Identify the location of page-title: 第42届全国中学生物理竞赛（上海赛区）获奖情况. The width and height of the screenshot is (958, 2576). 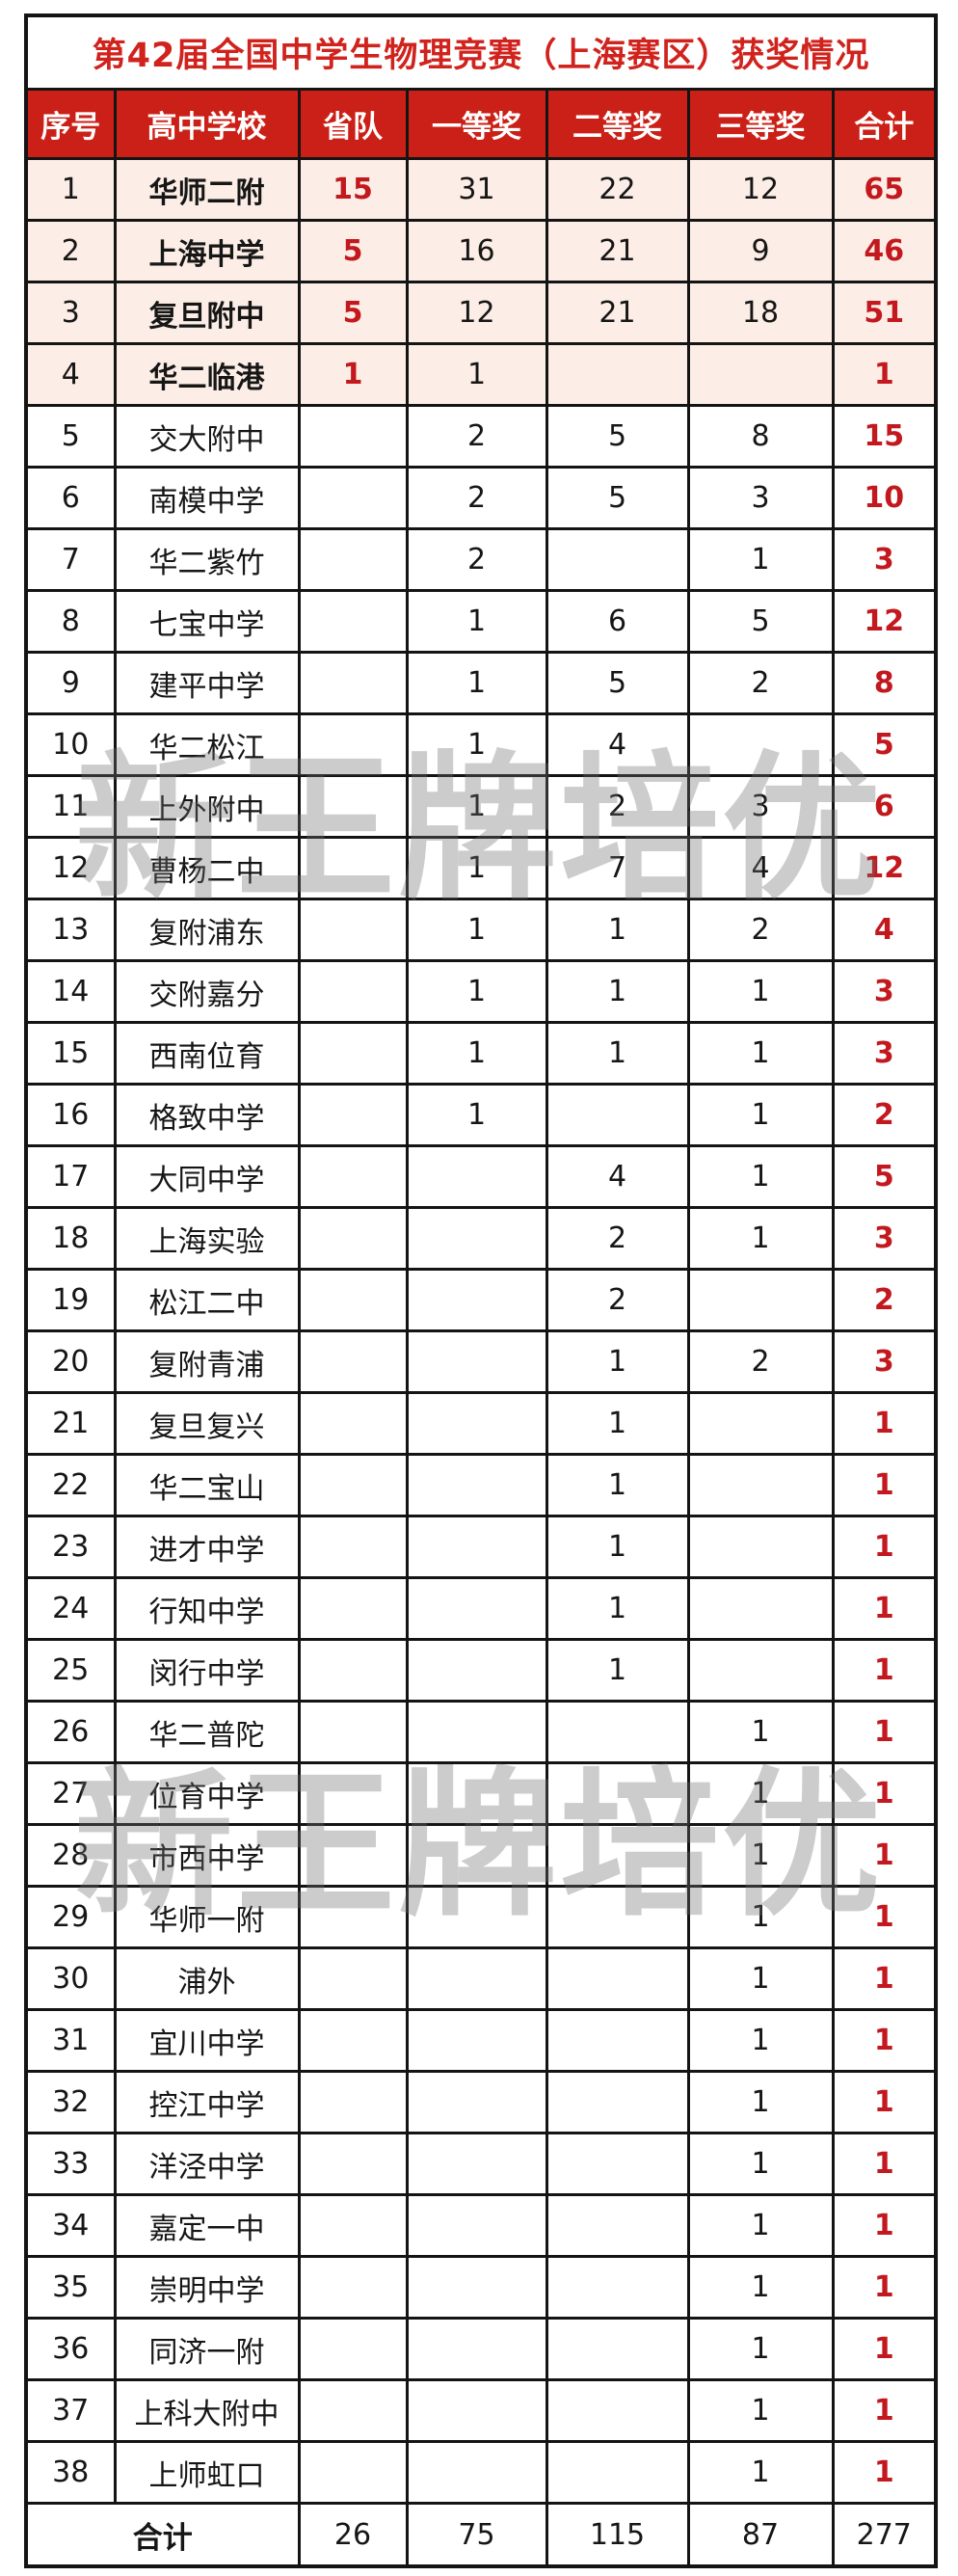
(481, 52).